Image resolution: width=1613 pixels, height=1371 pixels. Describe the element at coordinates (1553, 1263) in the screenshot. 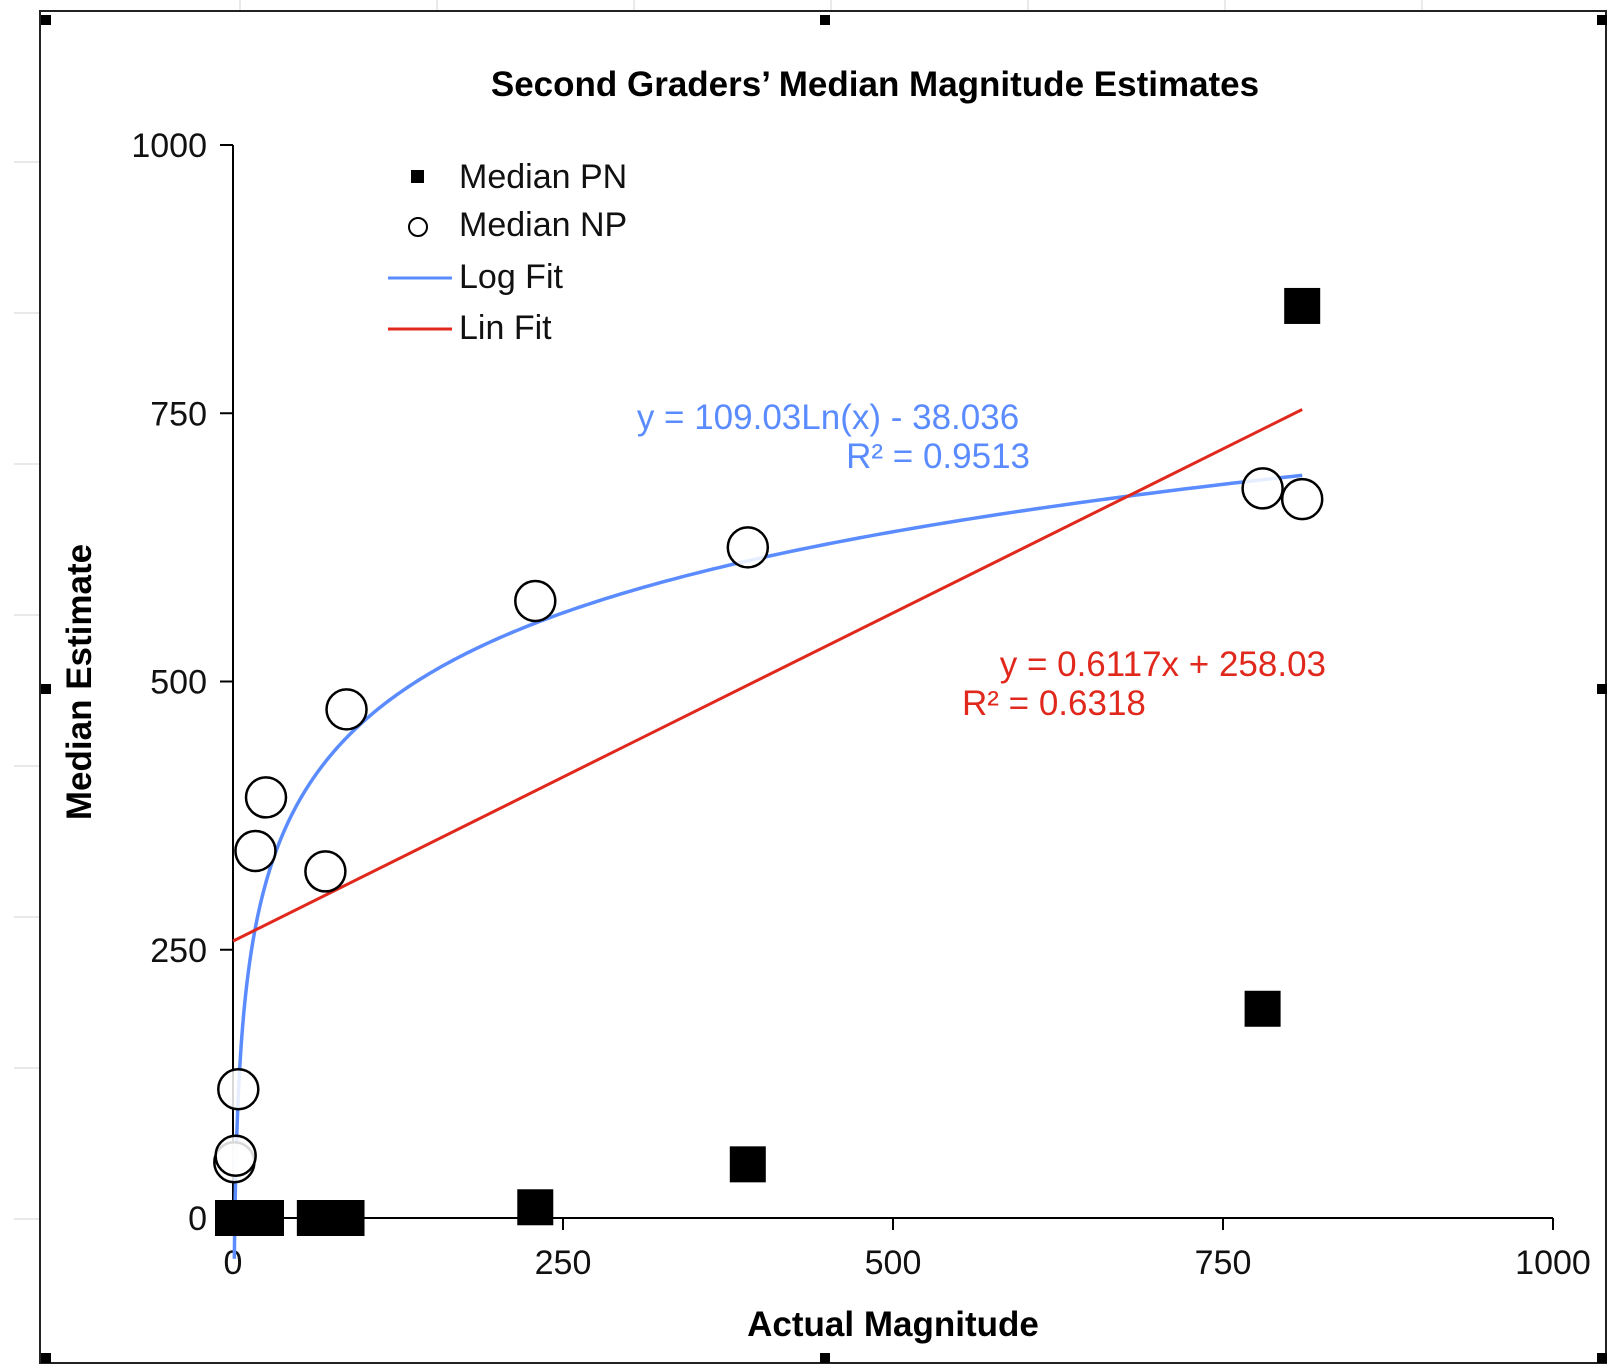

I see `x-tick-label: 1000` at that location.